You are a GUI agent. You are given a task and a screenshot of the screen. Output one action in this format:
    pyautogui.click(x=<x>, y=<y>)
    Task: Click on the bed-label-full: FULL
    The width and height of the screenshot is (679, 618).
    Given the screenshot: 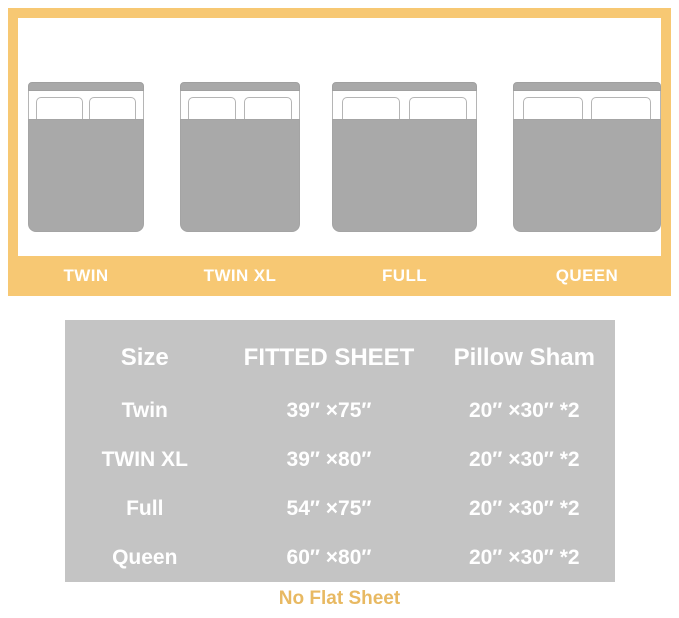 What is the action you would take?
    pyautogui.click(x=404, y=275)
    